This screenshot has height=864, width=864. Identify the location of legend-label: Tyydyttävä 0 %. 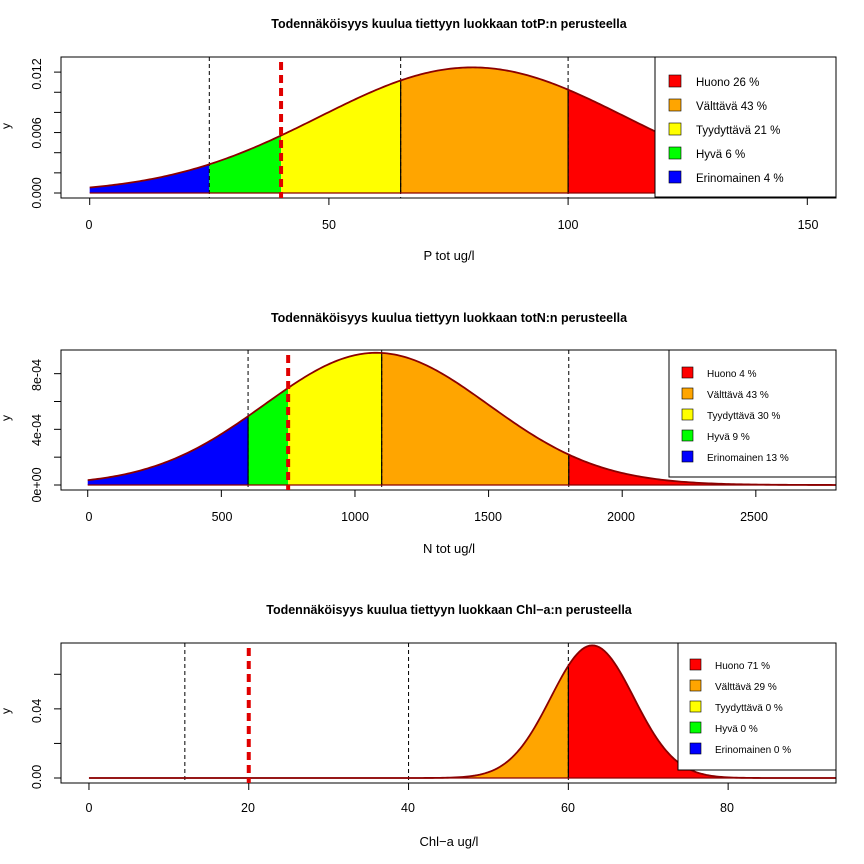
(749, 708).